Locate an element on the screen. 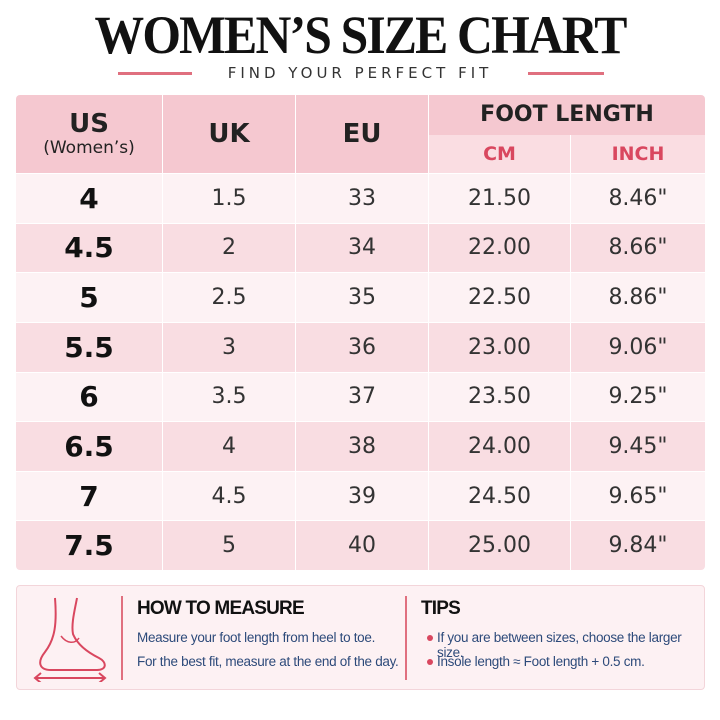 This screenshot has width=720, height=720. table-cell: 8.66" is located at coordinates (637, 247).